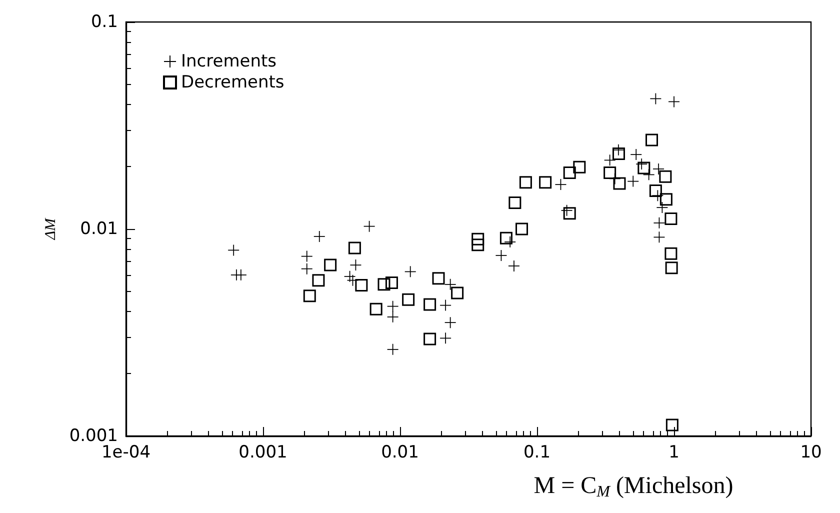 This screenshot has height=513, width=840. What do you see at coordinates (229, 62) in the screenshot?
I see `legend-label: Increments` at bounding box center [229, 62].